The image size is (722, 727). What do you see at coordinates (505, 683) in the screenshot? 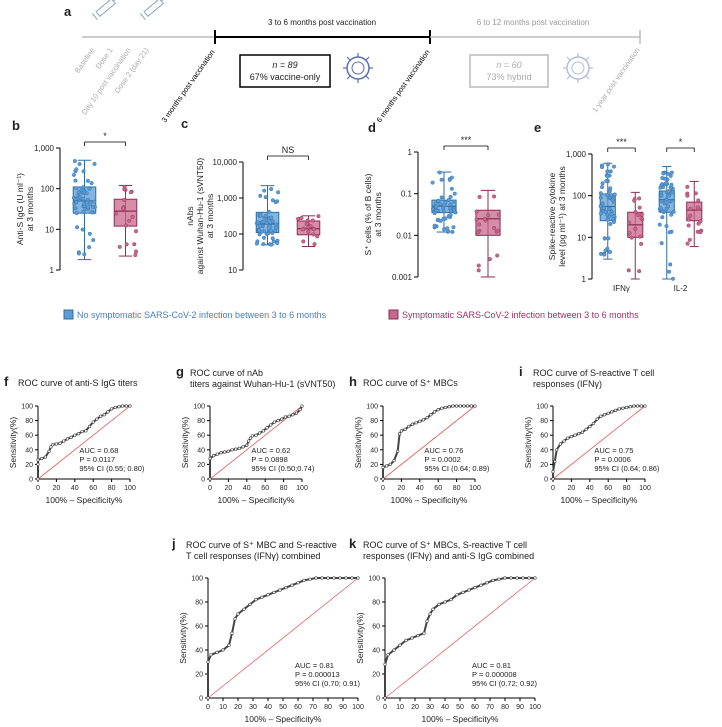
I see `ci-label: 95% CI (0.72; 0.92)` at bounding box center [505, 683].